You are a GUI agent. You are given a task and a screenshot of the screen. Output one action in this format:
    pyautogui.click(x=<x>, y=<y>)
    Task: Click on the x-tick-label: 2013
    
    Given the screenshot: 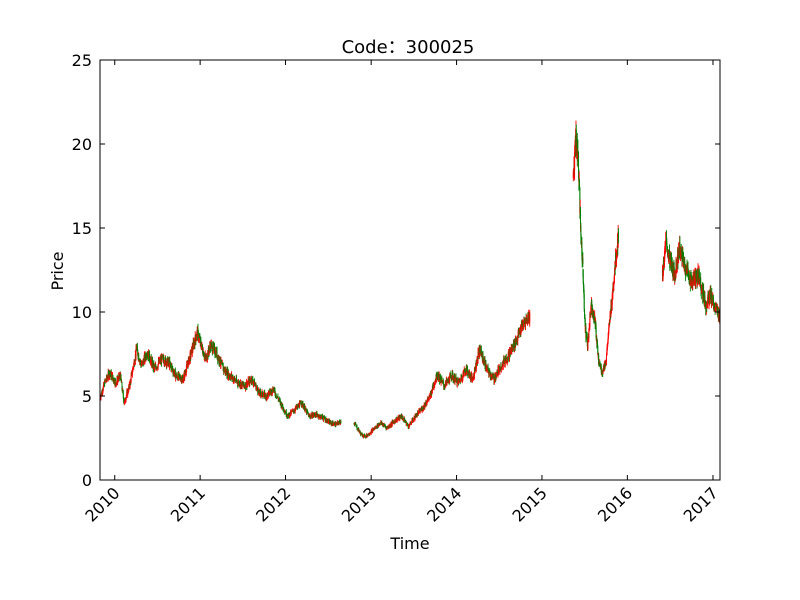 What is the action you would take?
    pyautogui.click(x=359, y=504)
    